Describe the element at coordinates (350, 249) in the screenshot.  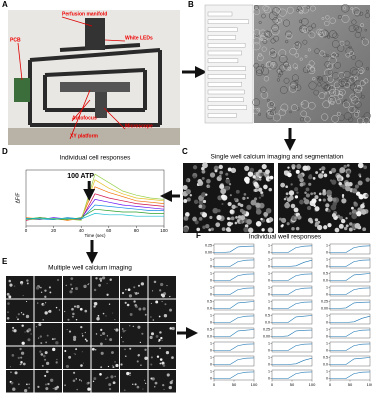
I see `well-trace` at that location.